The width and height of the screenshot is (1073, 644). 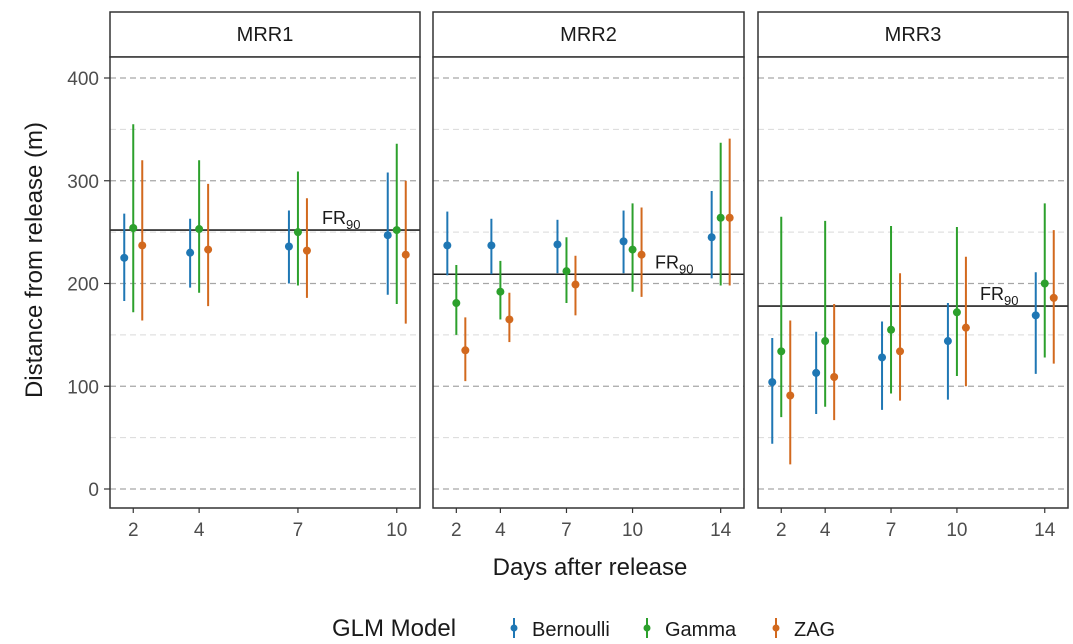 What do you see at coordinates (701, 630) in the screenshot?
I see `legend-label: Gamma` at bounding box center [701, 630].